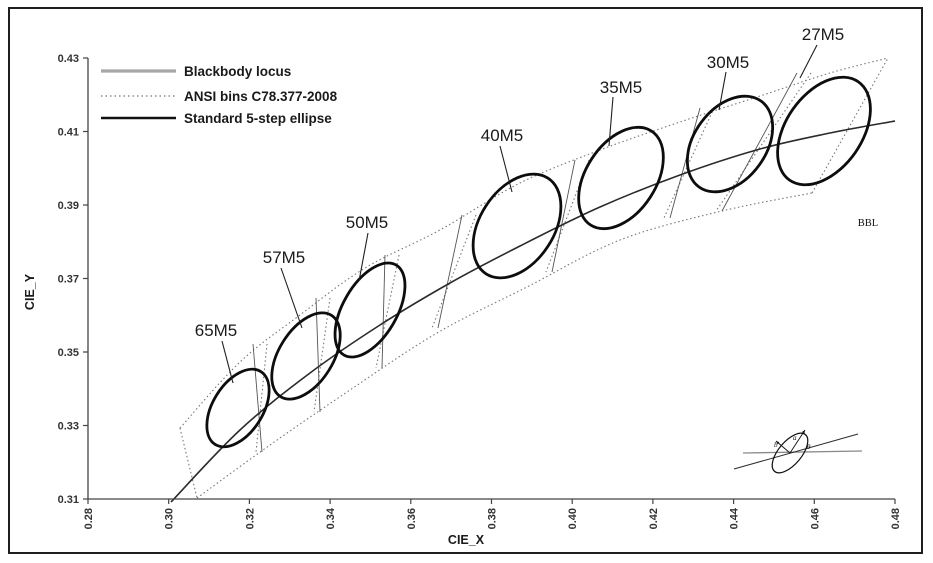 The height and width of the screenshot is (563, 933). What do you see at coordinates (68, 353) in the screenshot?
I see `y-tick-label: 0.35` at bounding box center [68, 353].